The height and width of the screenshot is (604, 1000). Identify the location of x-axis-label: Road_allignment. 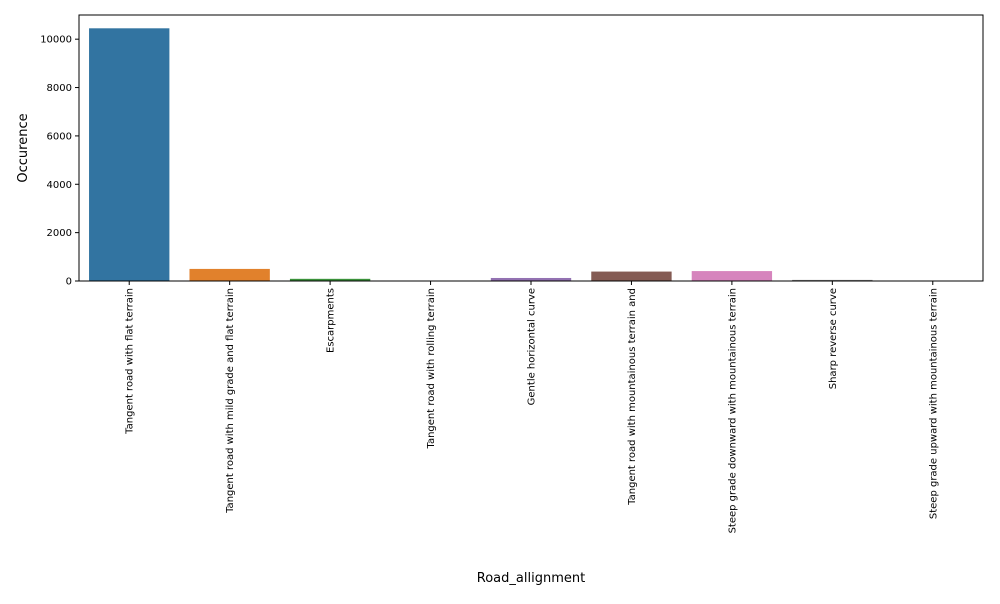
(531, 578).